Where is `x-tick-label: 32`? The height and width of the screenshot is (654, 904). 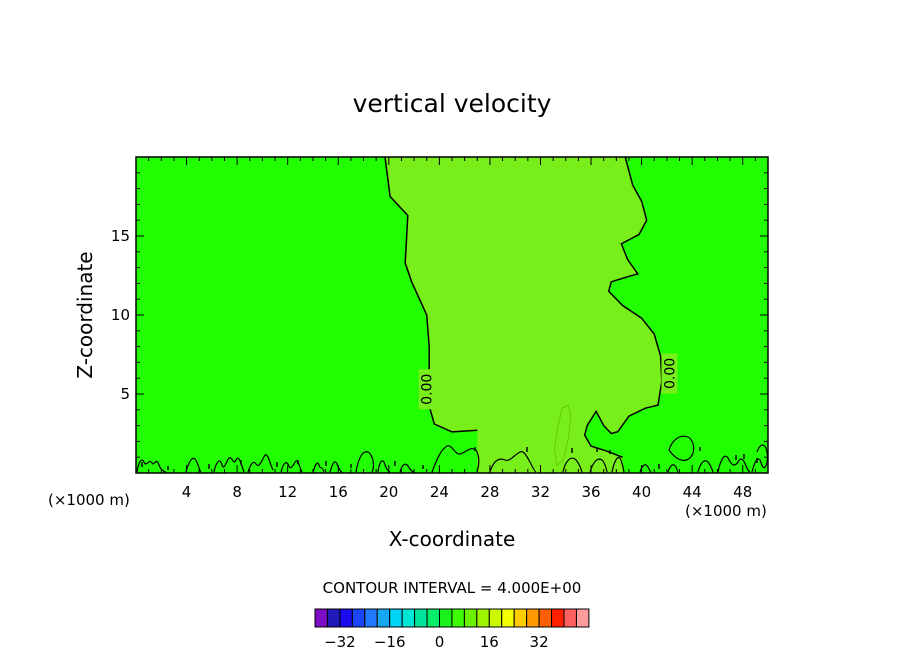 x-tick-label: 32 is located at coordinates (540, 492).